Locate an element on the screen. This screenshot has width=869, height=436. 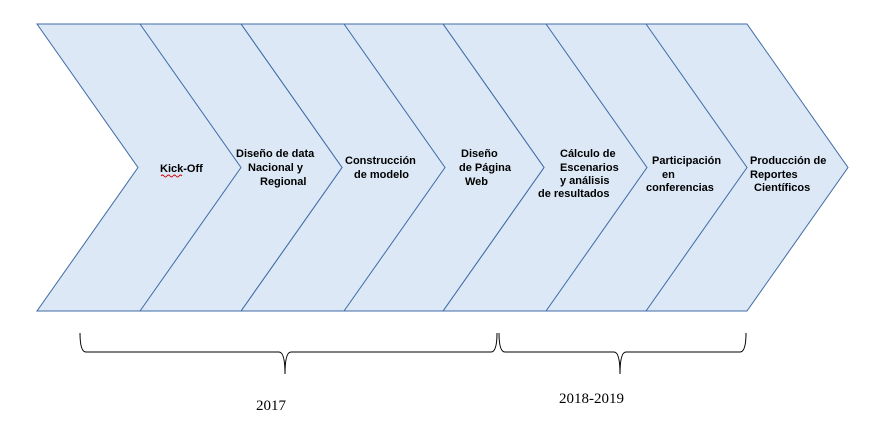
period-bracket-2017 is located at coordinates (288, 353).